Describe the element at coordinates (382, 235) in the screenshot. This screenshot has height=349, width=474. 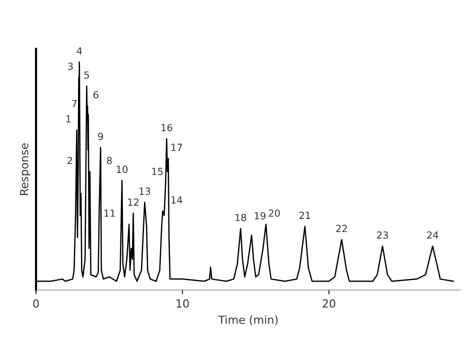
I see `annotation: 23` at that location.